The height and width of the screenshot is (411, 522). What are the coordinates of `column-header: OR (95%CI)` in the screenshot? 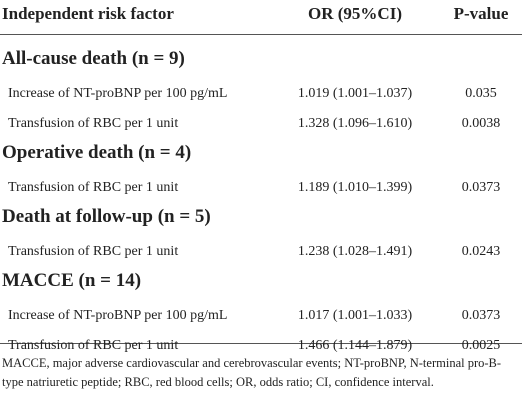 It's located at (355, 13).